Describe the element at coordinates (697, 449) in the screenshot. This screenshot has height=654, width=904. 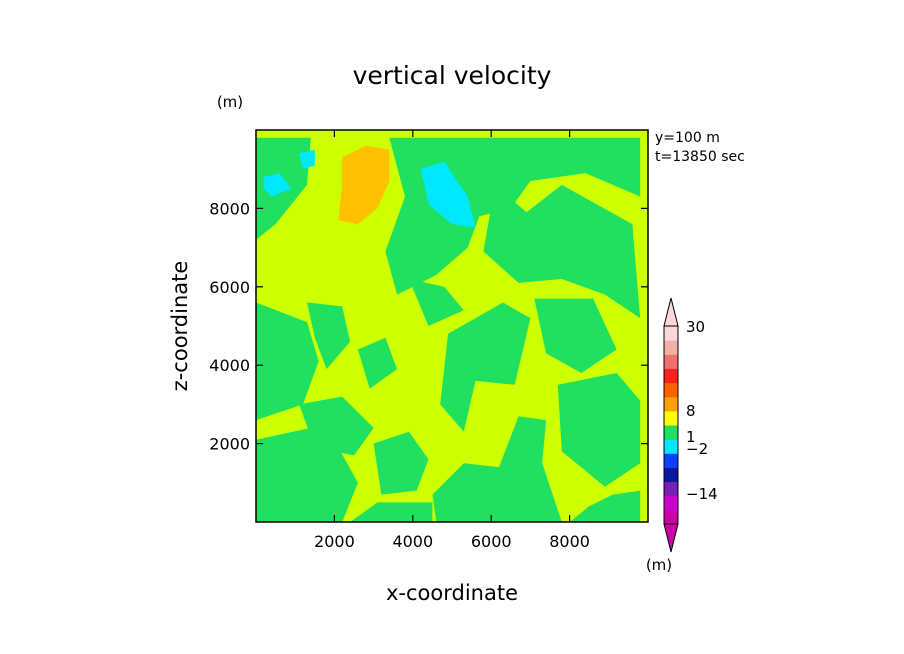
I see `colorbar-tick-label: −2` at that location.